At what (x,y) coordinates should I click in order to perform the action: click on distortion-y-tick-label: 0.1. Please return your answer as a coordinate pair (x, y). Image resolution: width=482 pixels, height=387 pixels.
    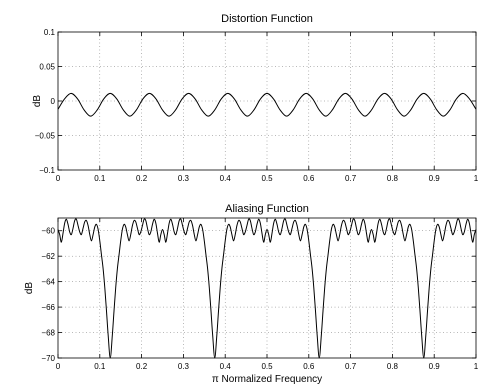
    Looking at the image, I should click on (50, 32).